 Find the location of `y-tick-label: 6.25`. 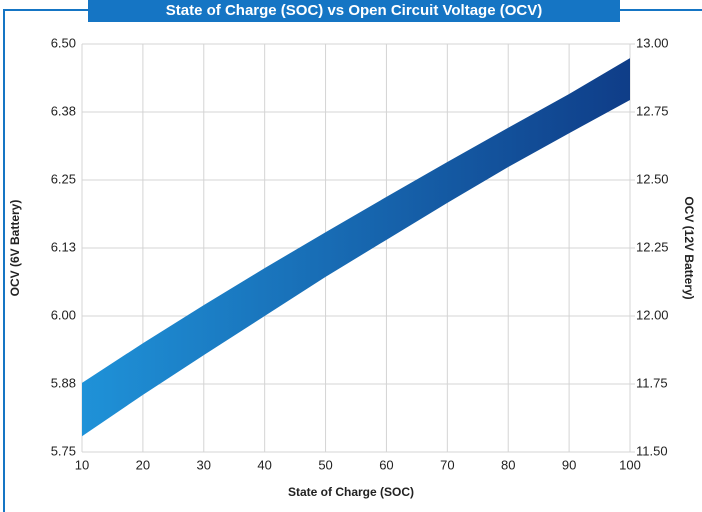

y-tick-label: 6.25 is located at coordinates (63, 178).